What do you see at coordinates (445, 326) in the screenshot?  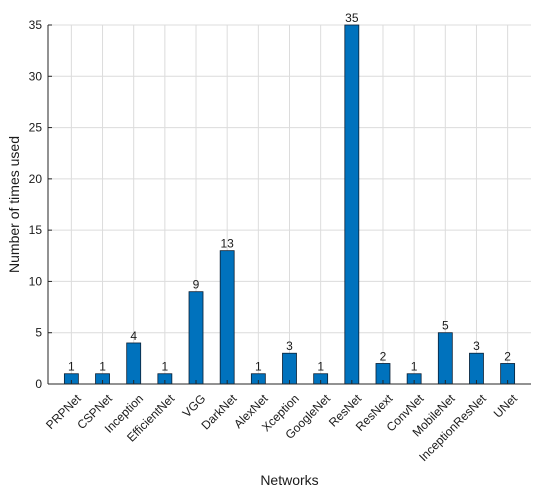 I see `data-label-mobilenet: 5` at bounding box center [445, 326].